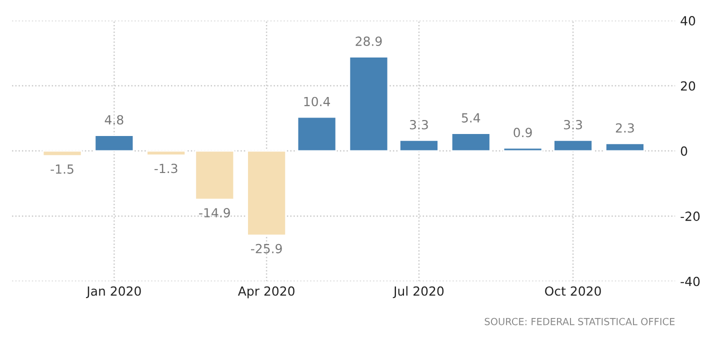  What do you see at coordinates (214, 213) in the screenshot?
I see `data-label: -14.9` at bounding box center [214, 213].